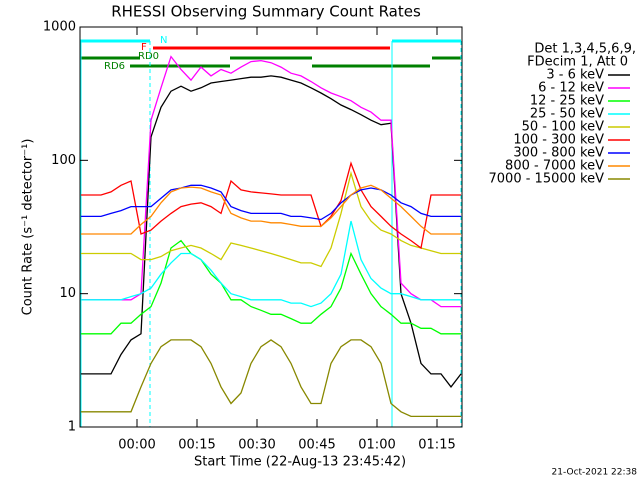 The width and height of the screenshot is (640, 480). What do you see at coordinates (575, 75) in the screenshot?
I see `legend-label: 3 - 6 keV` at bounding box center [575, 75].